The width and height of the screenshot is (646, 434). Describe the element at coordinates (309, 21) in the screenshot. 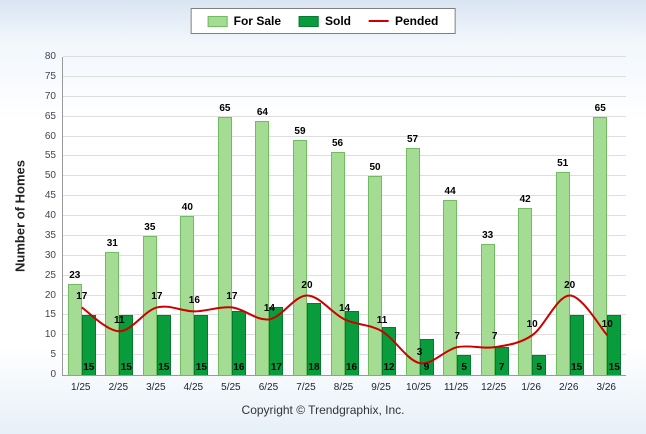

I see `sold-swatch-icon` at that location.